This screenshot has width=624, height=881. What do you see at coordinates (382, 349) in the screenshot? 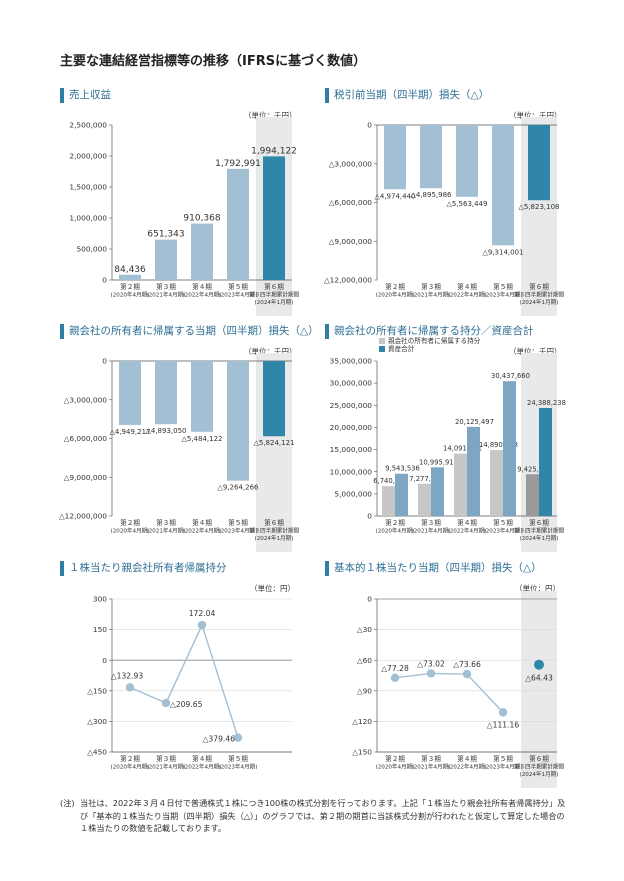
I see `legend-swatch` at bounding box center [382, 349].